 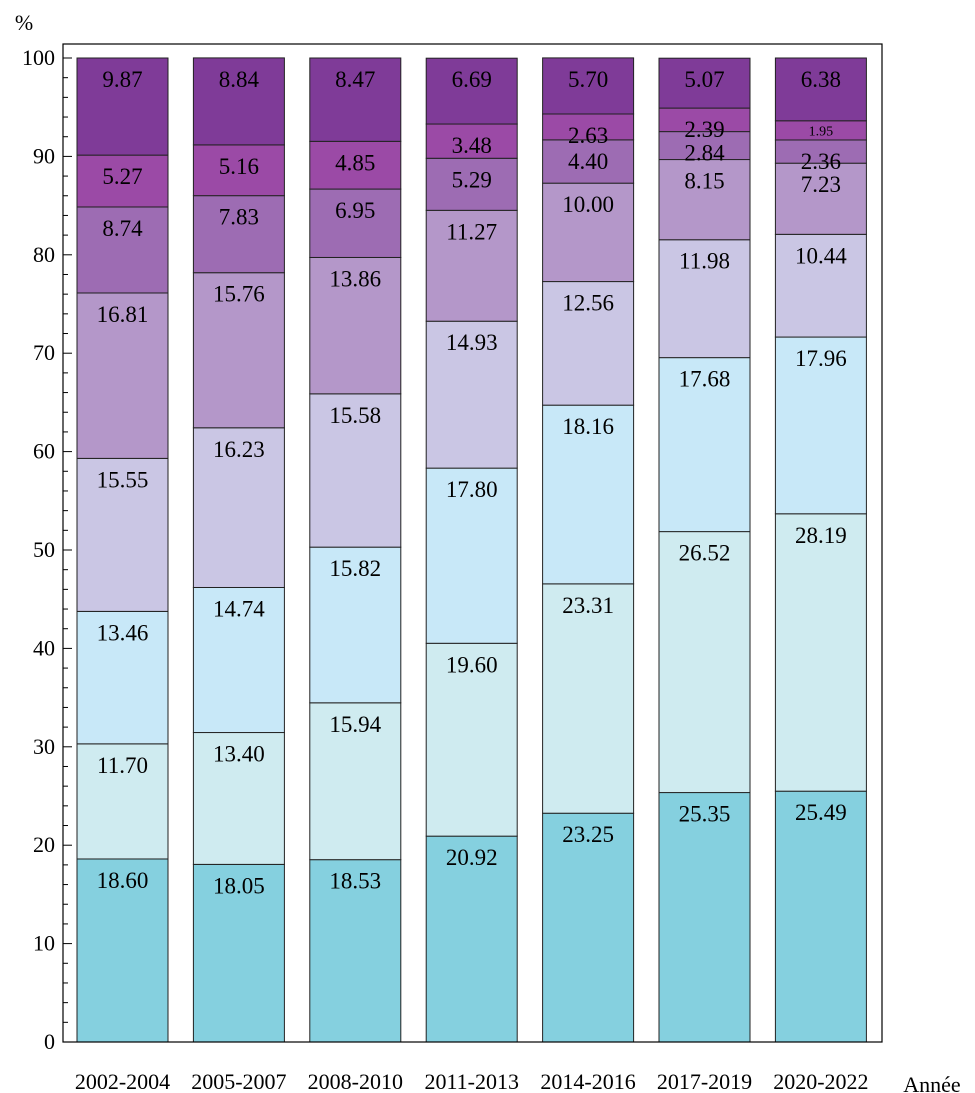 What do you see at coordinates (239, 754) in the screenshot?
I see `data-label: 13.40` at bounding box center [239, 754].